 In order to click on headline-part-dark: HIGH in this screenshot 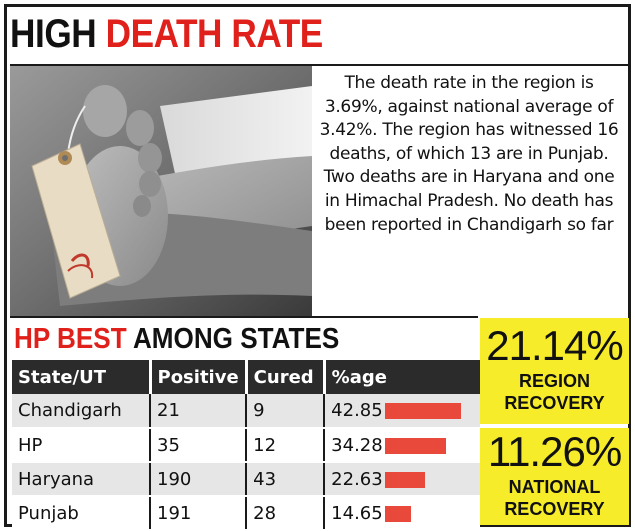, I will do `click(53, 34)`.